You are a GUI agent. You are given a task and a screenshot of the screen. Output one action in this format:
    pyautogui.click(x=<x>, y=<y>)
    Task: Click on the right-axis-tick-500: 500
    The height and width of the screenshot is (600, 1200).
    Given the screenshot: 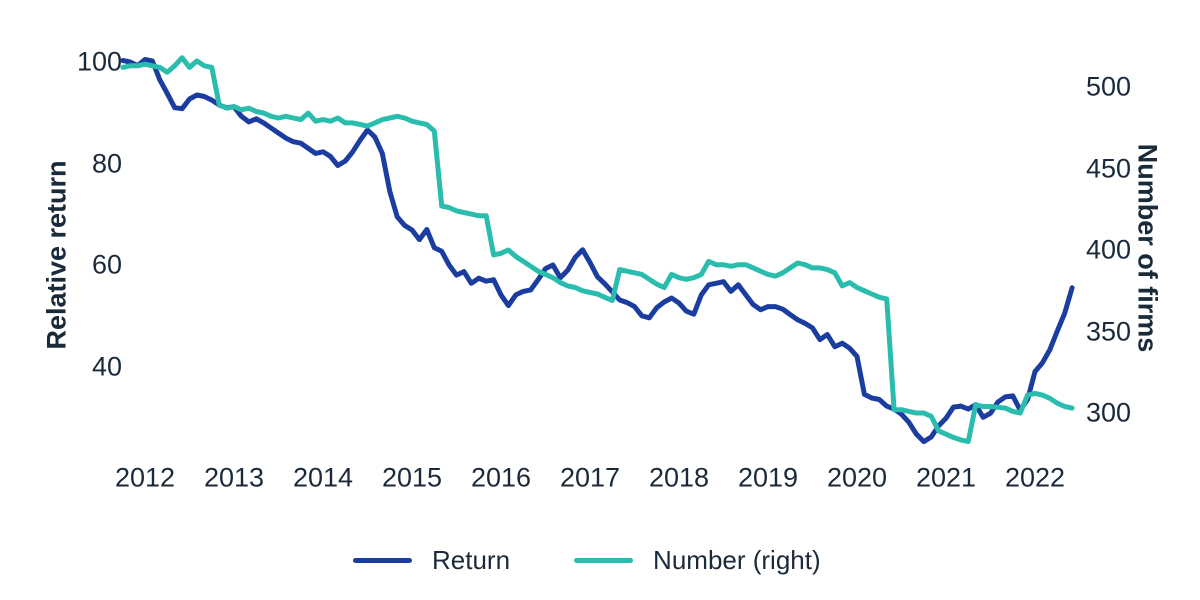 What is the action you would take?
    pyautogui.click(x=1109, y=86)
    